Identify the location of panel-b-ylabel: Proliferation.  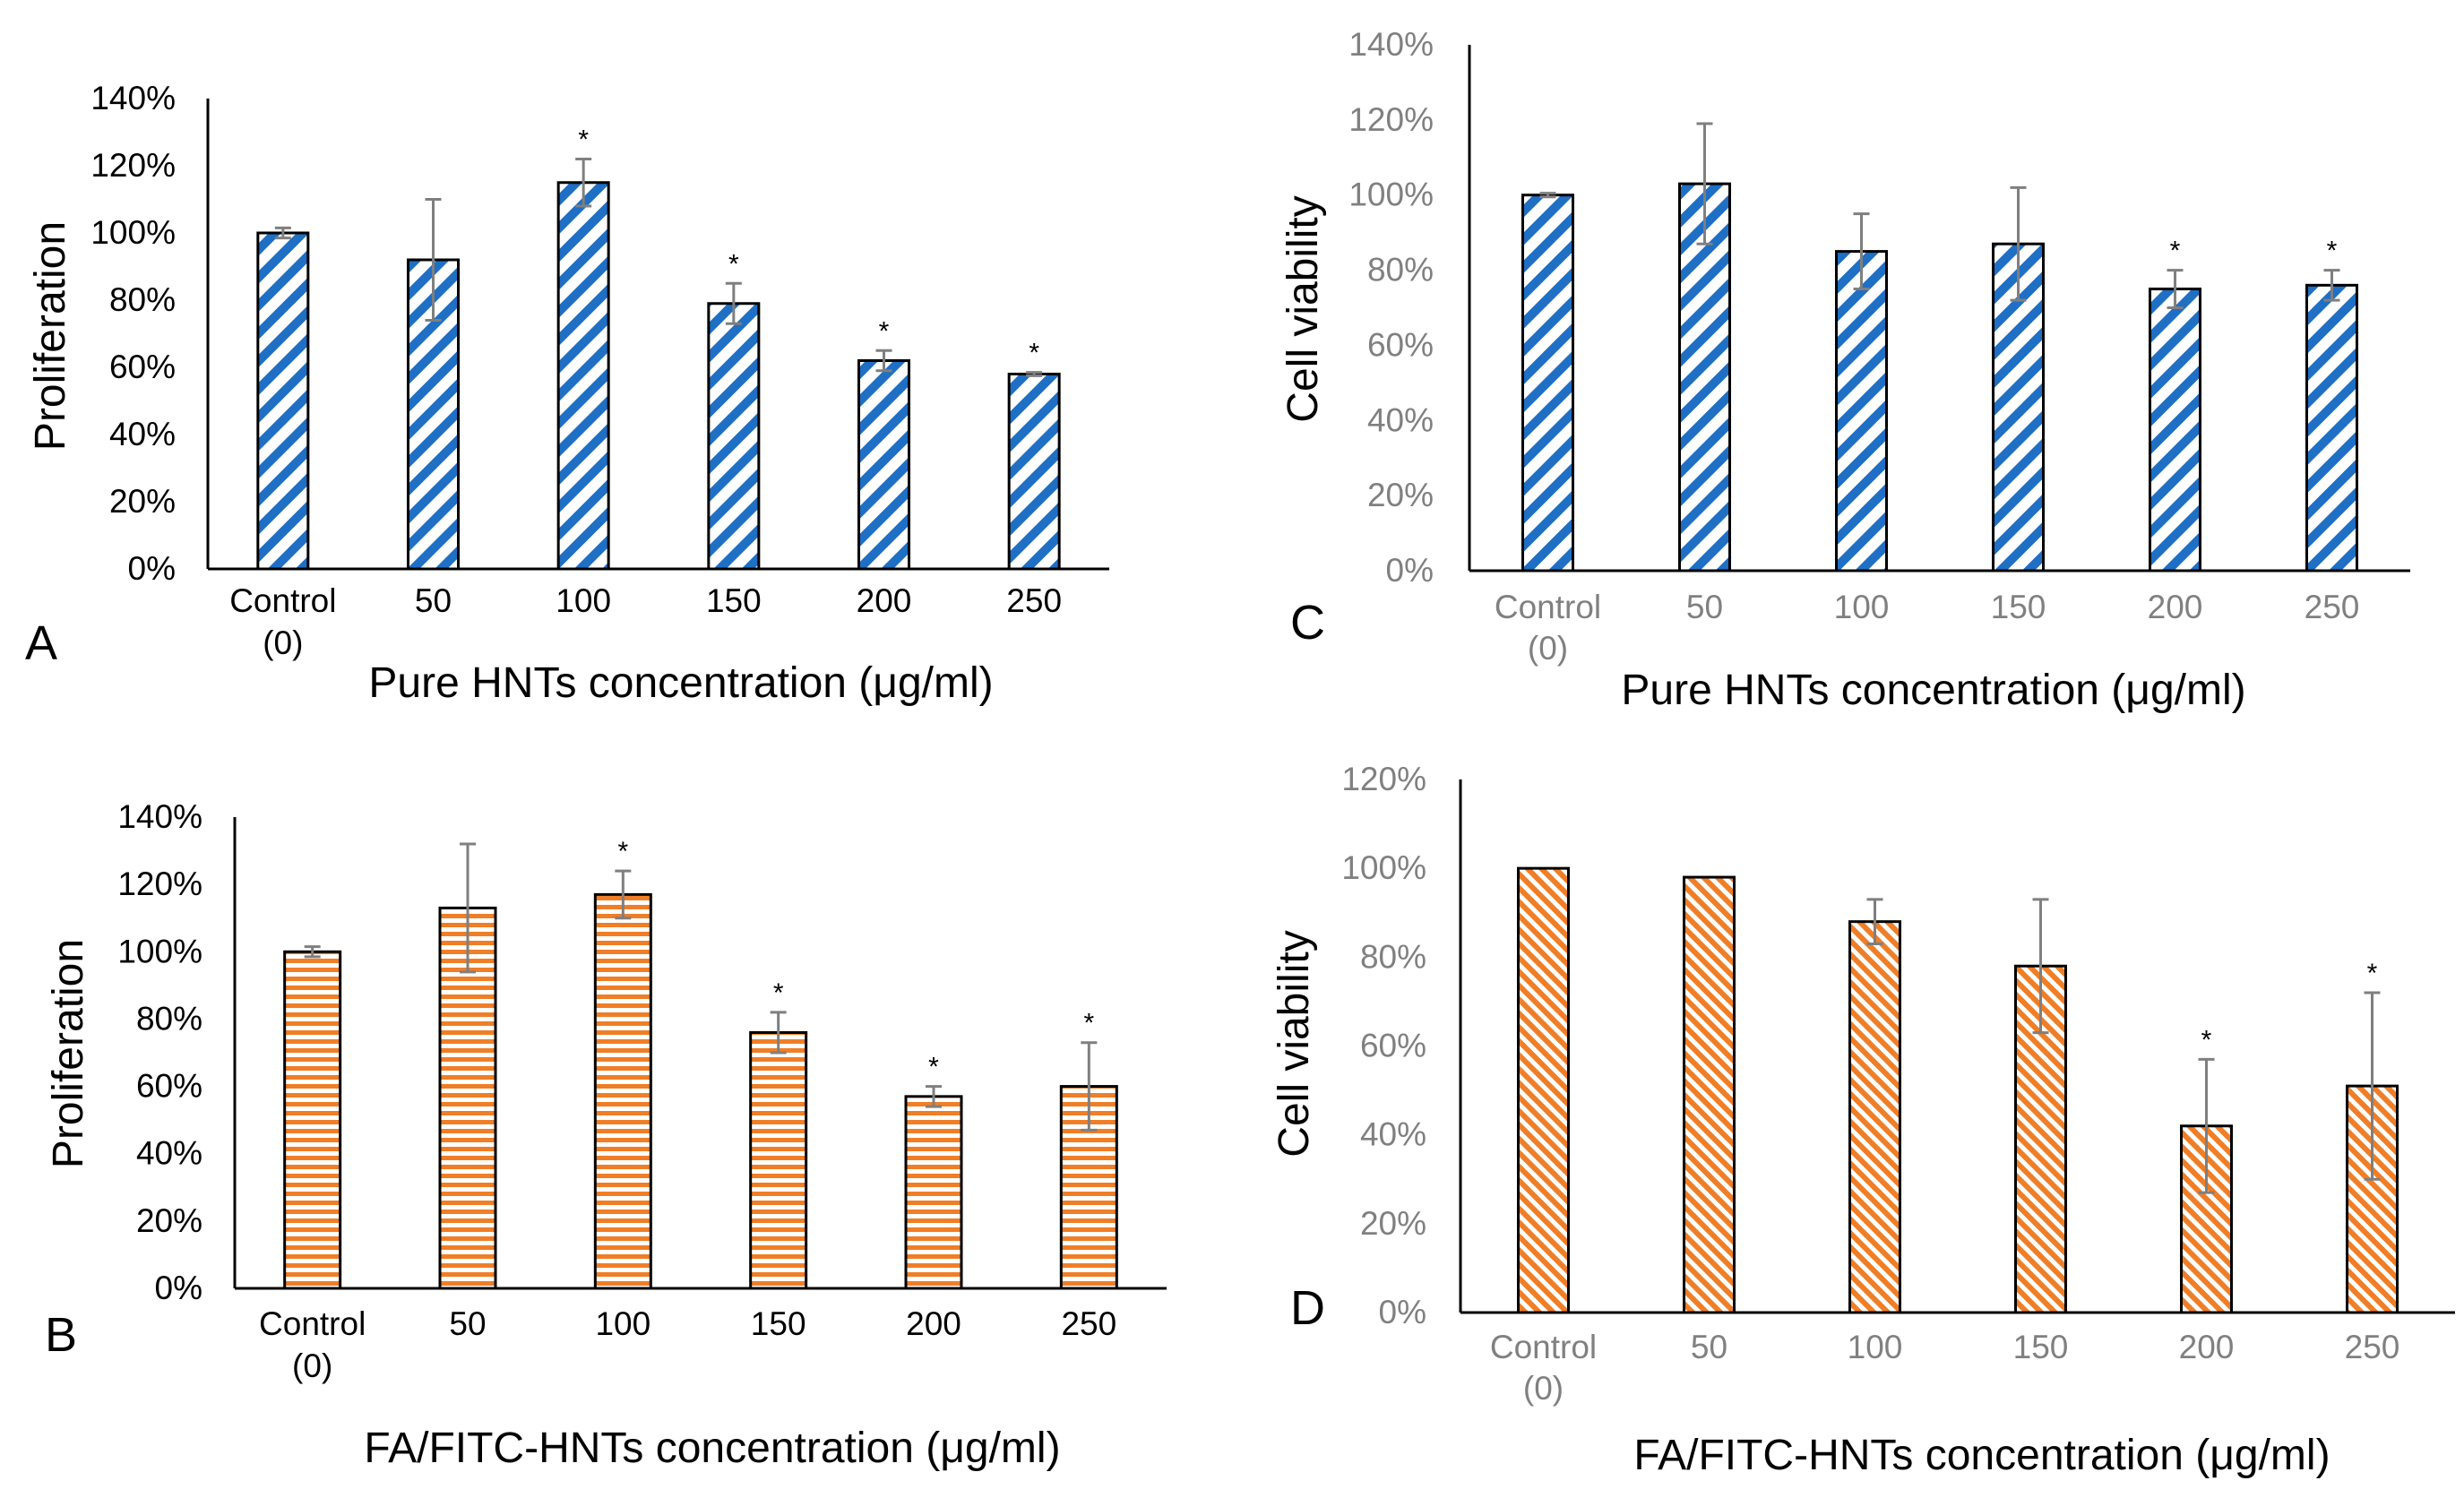
(68, 1054).